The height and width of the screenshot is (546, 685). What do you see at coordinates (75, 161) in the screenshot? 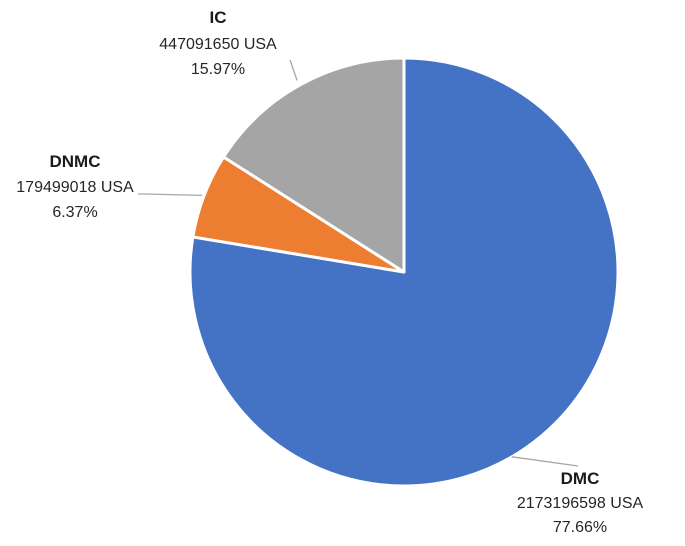
I see `slice-label-dnmc-name: DNMC` at bounding box center [75, 161].